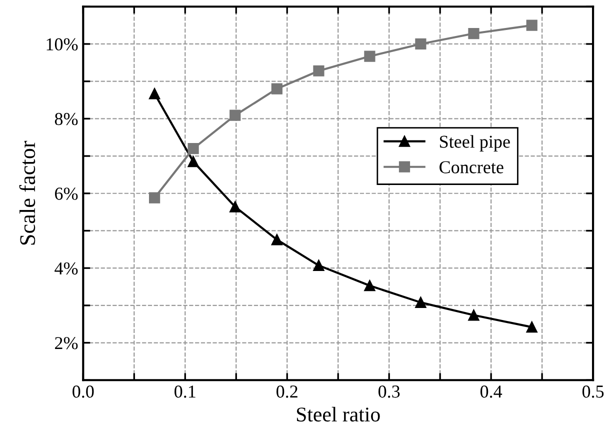  What do you see at coordinates (475, 143) in the screenshot?
I see `legend-label: Steel pipe` at bounding box center [475, 143].